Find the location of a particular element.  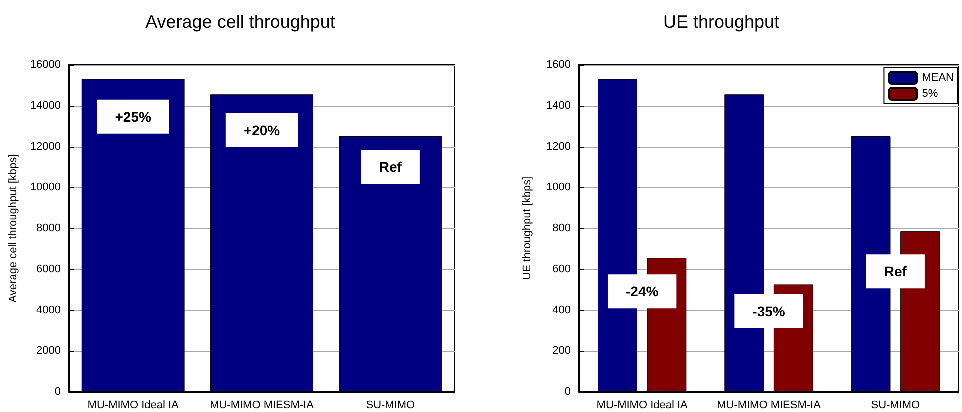

y-tick-label: 1200 is located at coordinates (558, 146).